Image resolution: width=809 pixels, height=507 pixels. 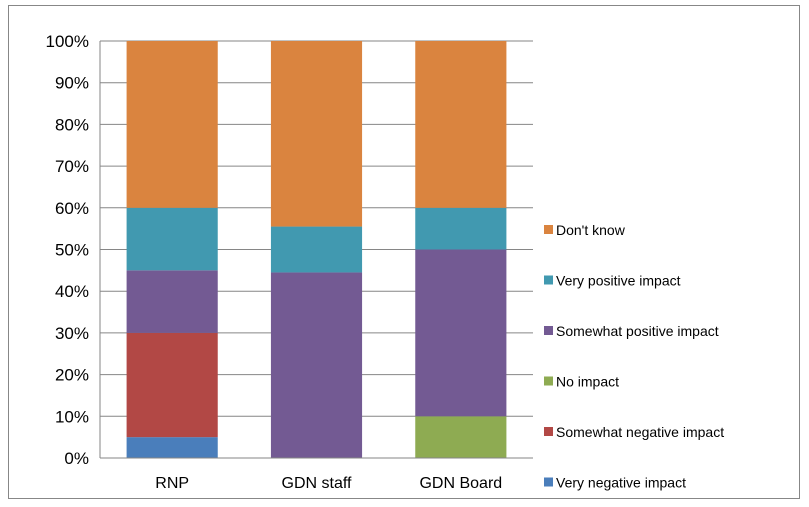 What do you see at coordinates (67, 41) in the screenshot?
I see `y-tick-label: 100%` at bounding box center [67, 41].